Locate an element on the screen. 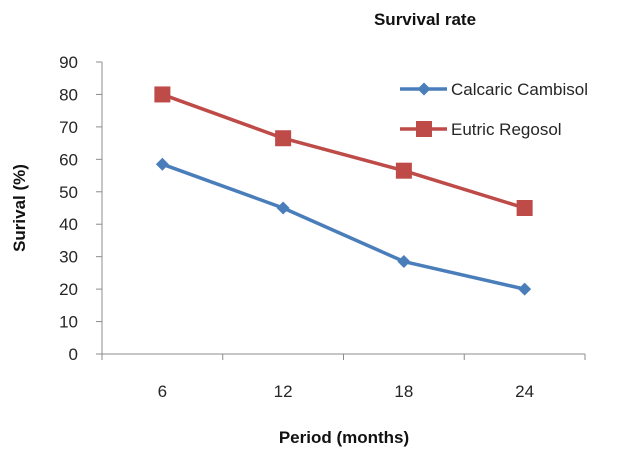 Image resolution: width=635 pixels, height=449 pixels. x-tick-label: 24 is located at coordinates (524, 391).